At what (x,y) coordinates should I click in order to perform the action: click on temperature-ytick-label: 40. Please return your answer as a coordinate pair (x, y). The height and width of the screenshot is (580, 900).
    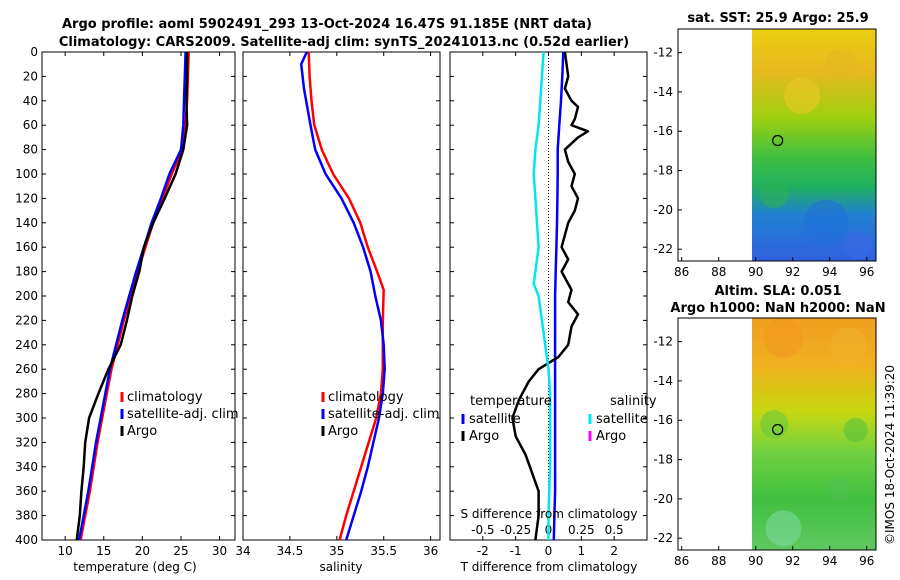
    Looking at the image, I should click on (30, 101).